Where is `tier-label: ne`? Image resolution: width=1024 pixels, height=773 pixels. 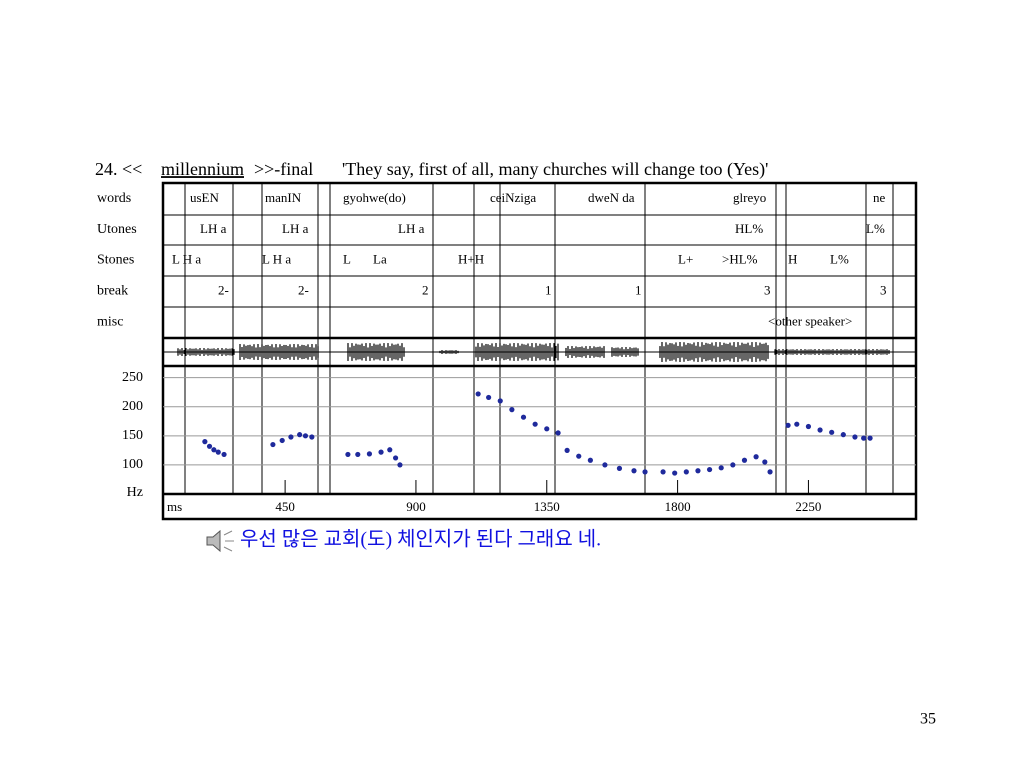 tier-label: ne is located at coordinates (879, 197).